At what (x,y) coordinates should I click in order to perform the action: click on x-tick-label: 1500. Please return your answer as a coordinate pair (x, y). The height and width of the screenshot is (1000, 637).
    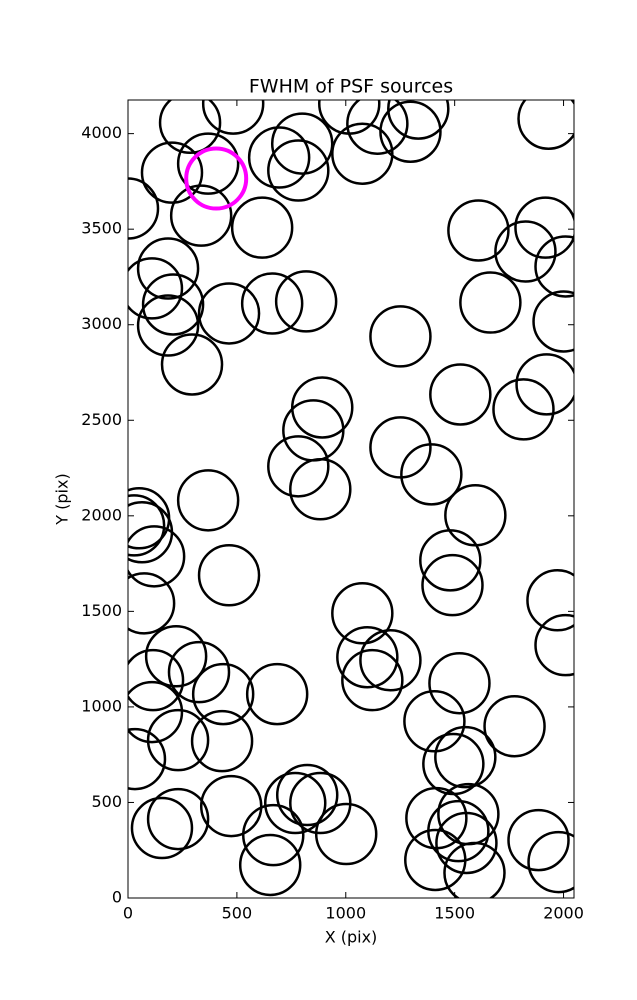
    Looking at the image, I should click on (454, 913).